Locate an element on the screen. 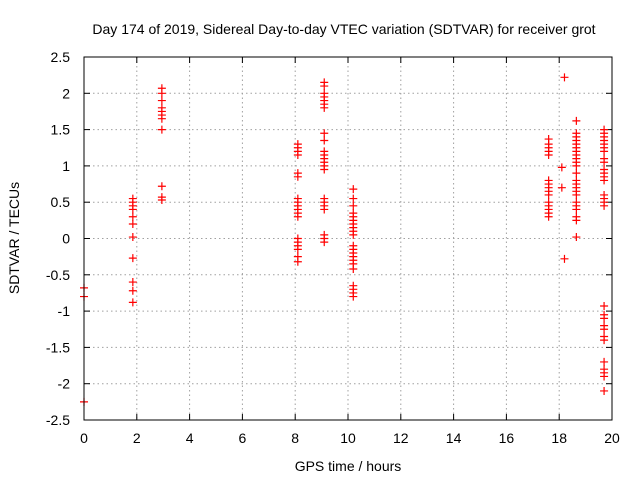 Image resolution: width=640 pixels, height=480 pixels. y-tick-label: -0.5 is located at coordinates (58, 275).